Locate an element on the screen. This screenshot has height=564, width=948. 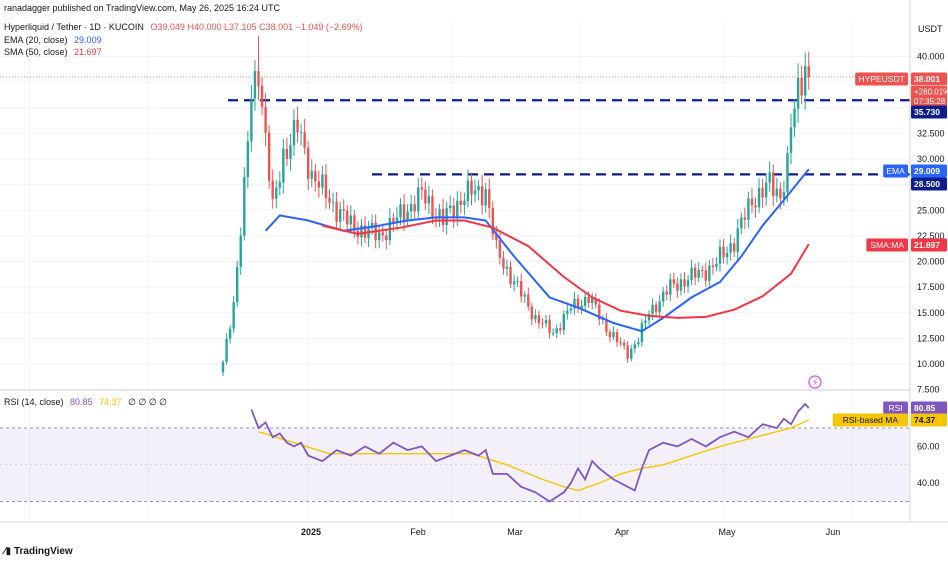
ema-value-tag is located at coordinates (929, 171).